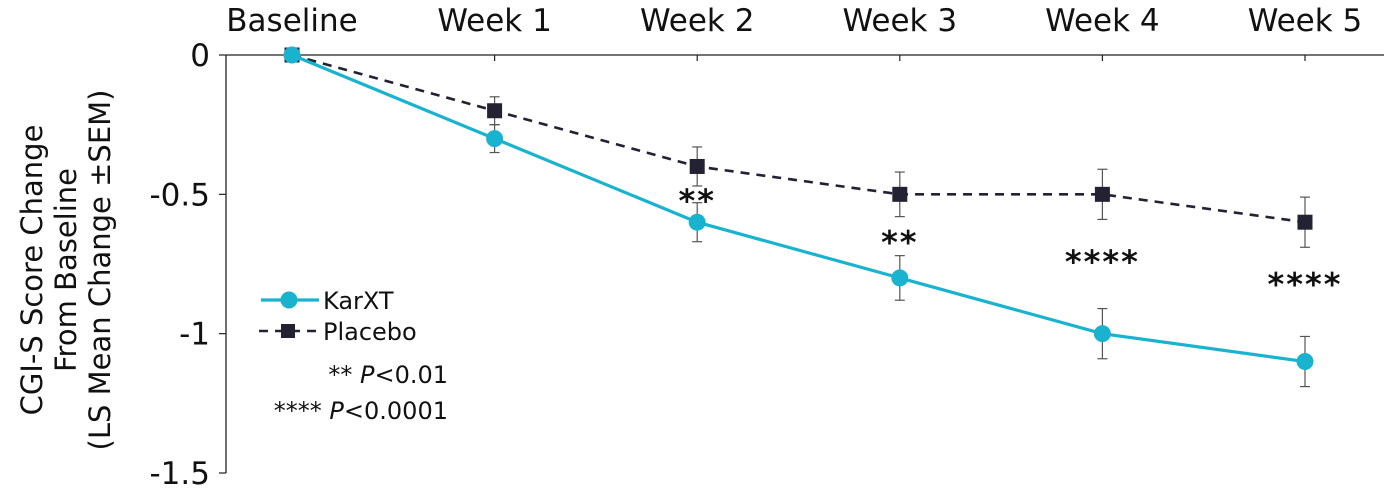  Describe the element at coordinates (289, 300) in the screenshot. I see `legend-marker-circle` at that location.